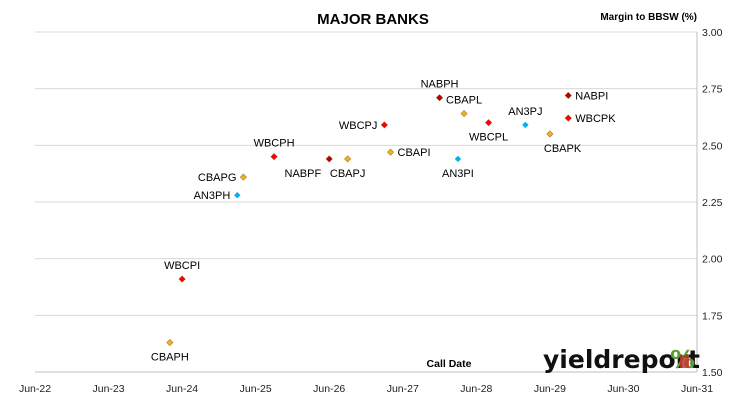 The image size is (730, 400). Describe the element at coordinates (591, 96) in the screenshot. I see `point-label: NABPI` at that location.